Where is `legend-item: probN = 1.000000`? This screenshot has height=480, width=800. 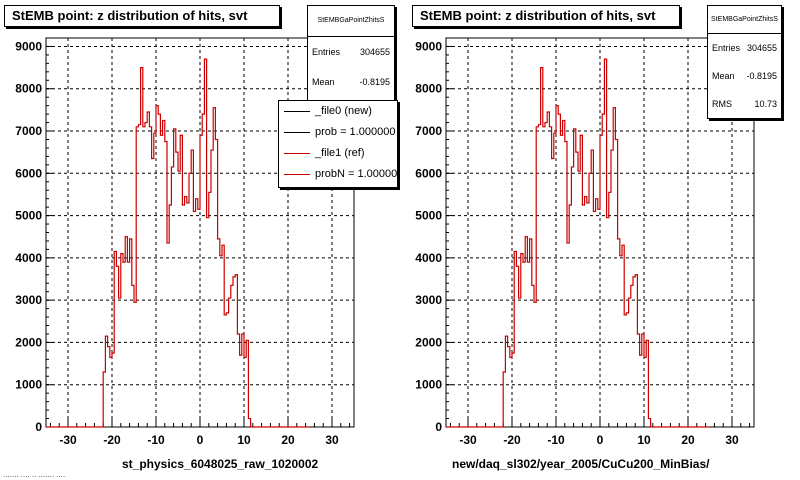
legend-item: probN = 1.000000 is located at coordinates (338, 174).